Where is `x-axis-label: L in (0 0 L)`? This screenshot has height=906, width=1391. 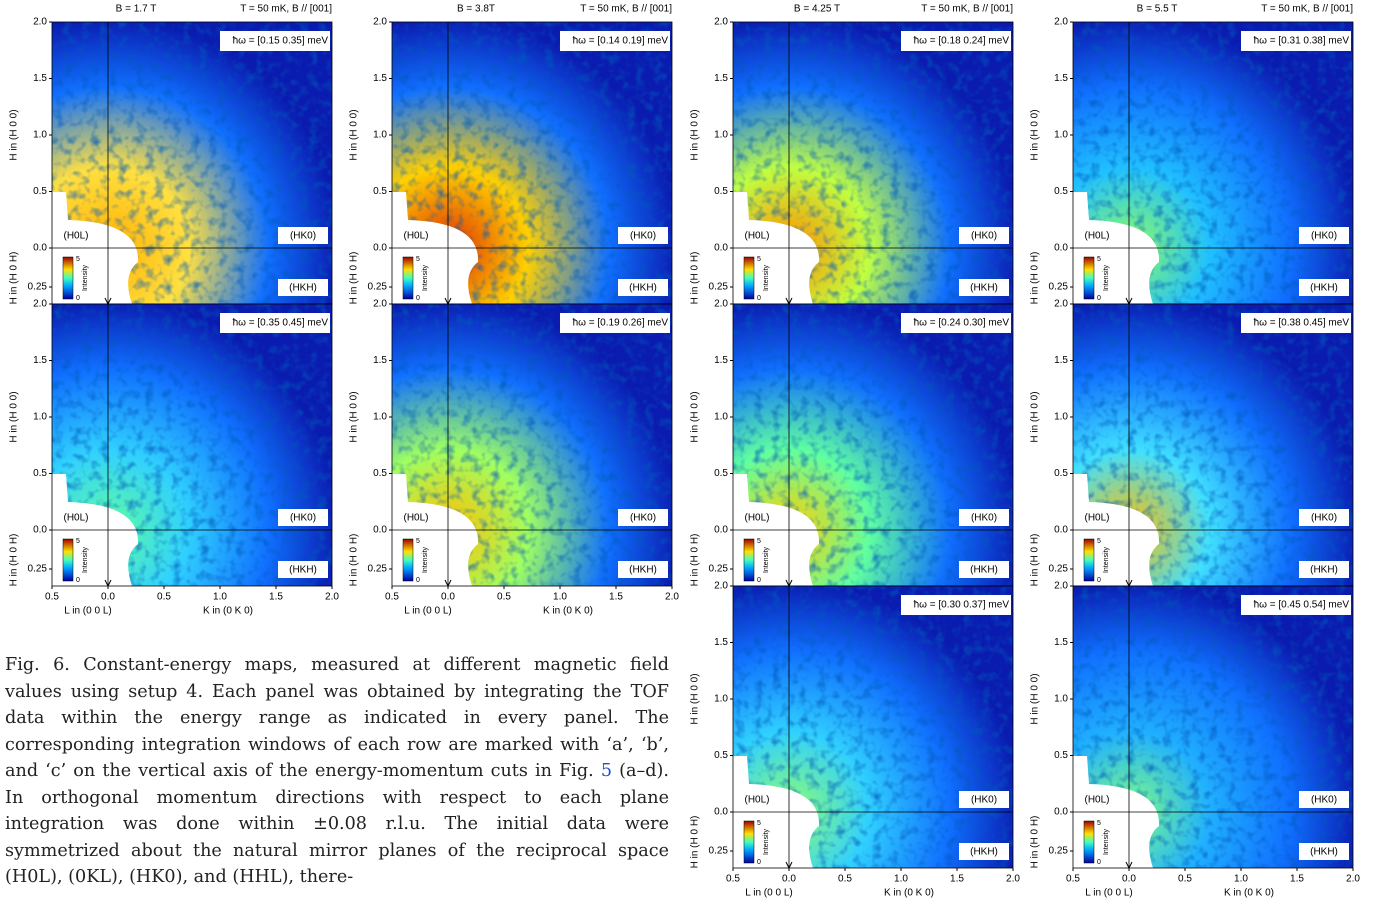
x-axis-label: L in (0 0 L) is located at coordinates (87, 611).